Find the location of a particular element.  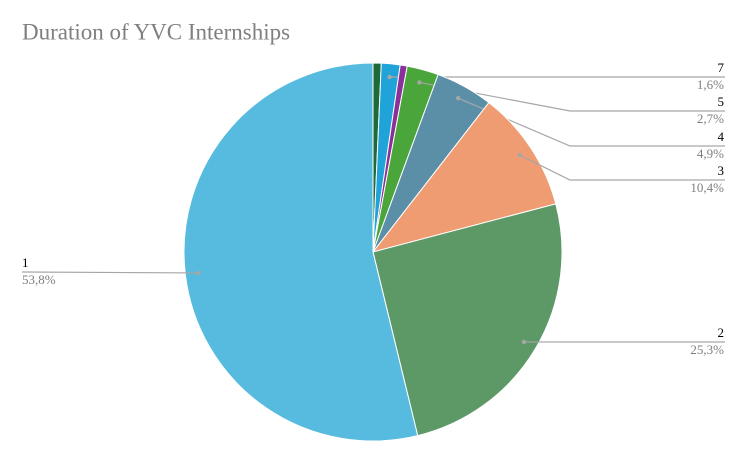

slice-label: 7 is located at coordinates (721, 67).